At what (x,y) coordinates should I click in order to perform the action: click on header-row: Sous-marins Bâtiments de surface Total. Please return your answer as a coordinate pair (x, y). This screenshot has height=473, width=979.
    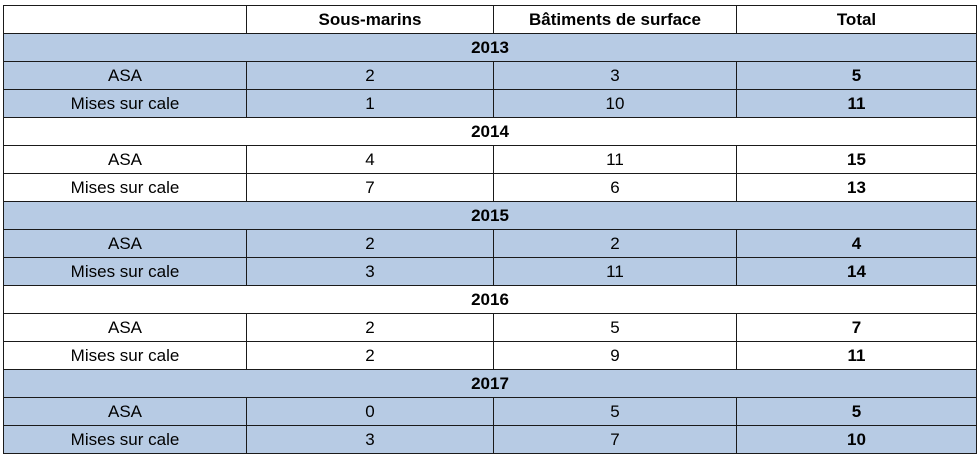
    Looking at the image, I should click on (490, 19).